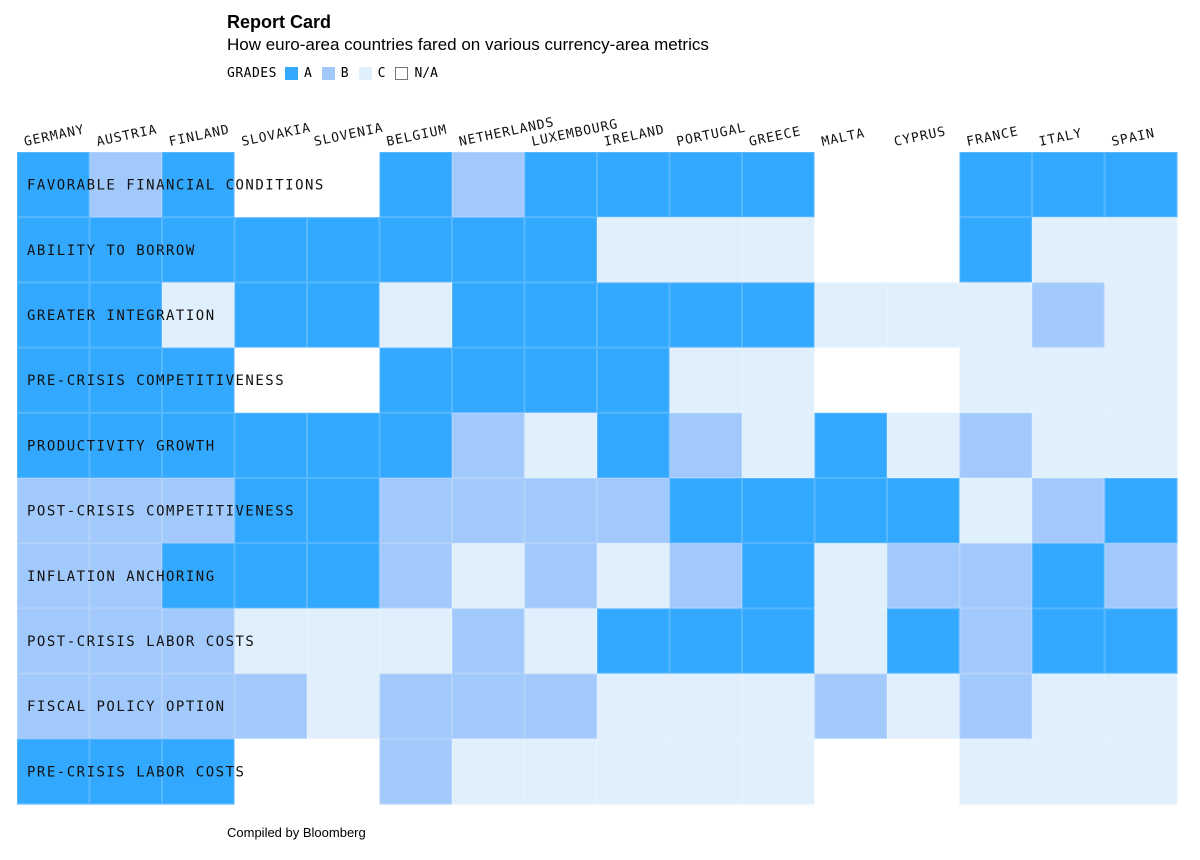 The image size is (1200, 860). What do you see at coordinates (1068, 380) in the screenshot?
I see `cell-pre-crisis-competitiveness-italy` at bounding box center [1068, 380].